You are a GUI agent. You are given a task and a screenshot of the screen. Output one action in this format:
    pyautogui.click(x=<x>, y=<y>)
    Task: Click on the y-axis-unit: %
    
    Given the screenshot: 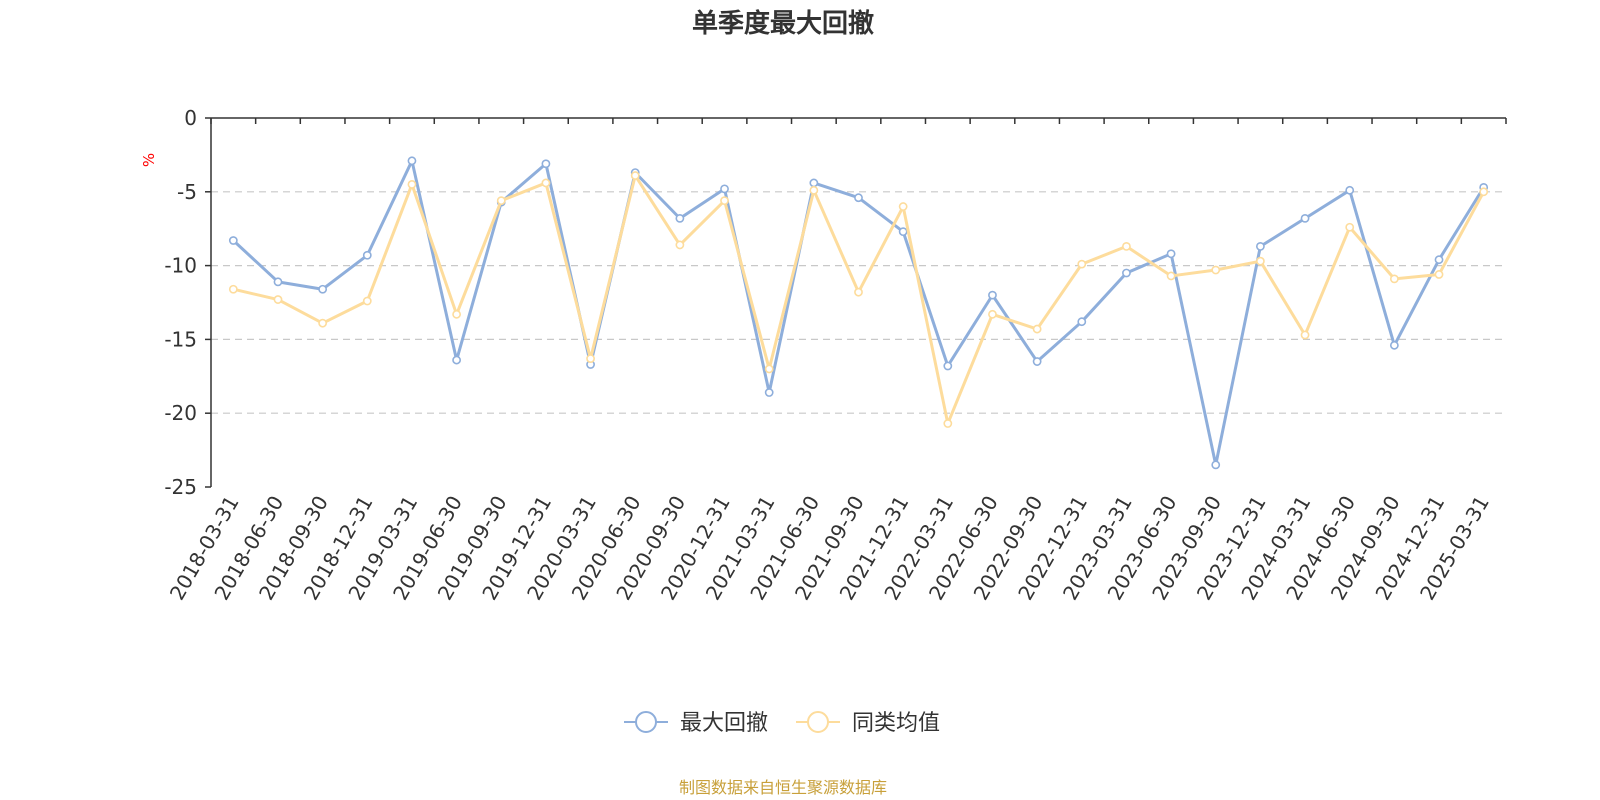 What is the action you would take?
    pyautogui.click(x=149, y=160)
    